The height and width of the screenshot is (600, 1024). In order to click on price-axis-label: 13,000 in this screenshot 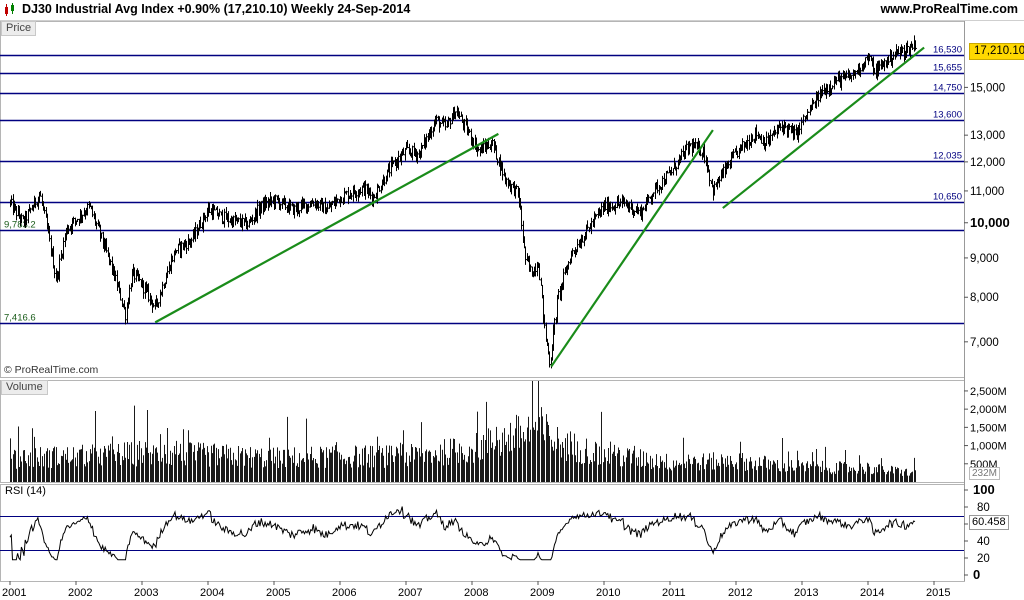, I will do `click(987, 136)`.